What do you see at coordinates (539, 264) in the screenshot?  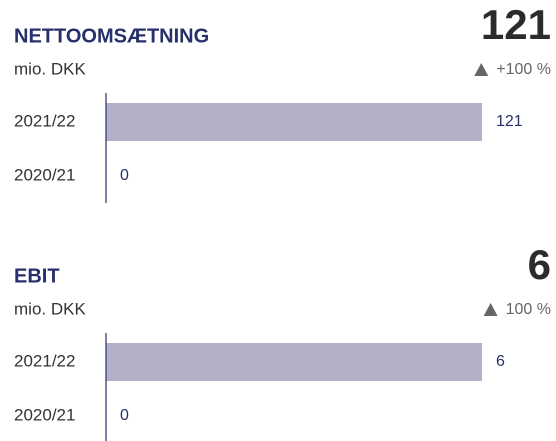 I see `headline-value: 6` at bounding box center [539, 264].